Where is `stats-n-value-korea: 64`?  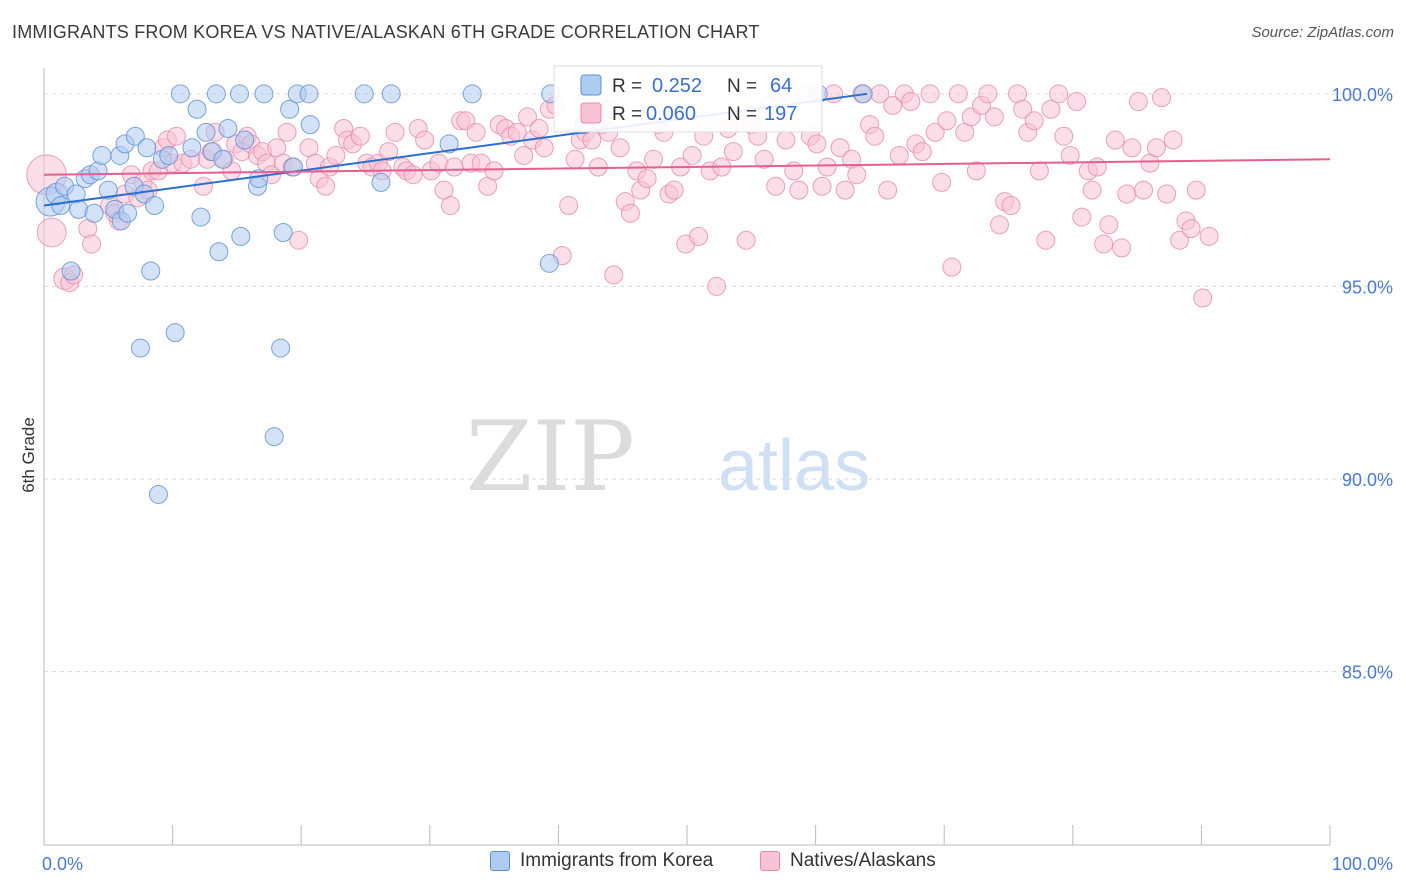
stats-n-value-korea: 64 is located at coordinates (781, 86).